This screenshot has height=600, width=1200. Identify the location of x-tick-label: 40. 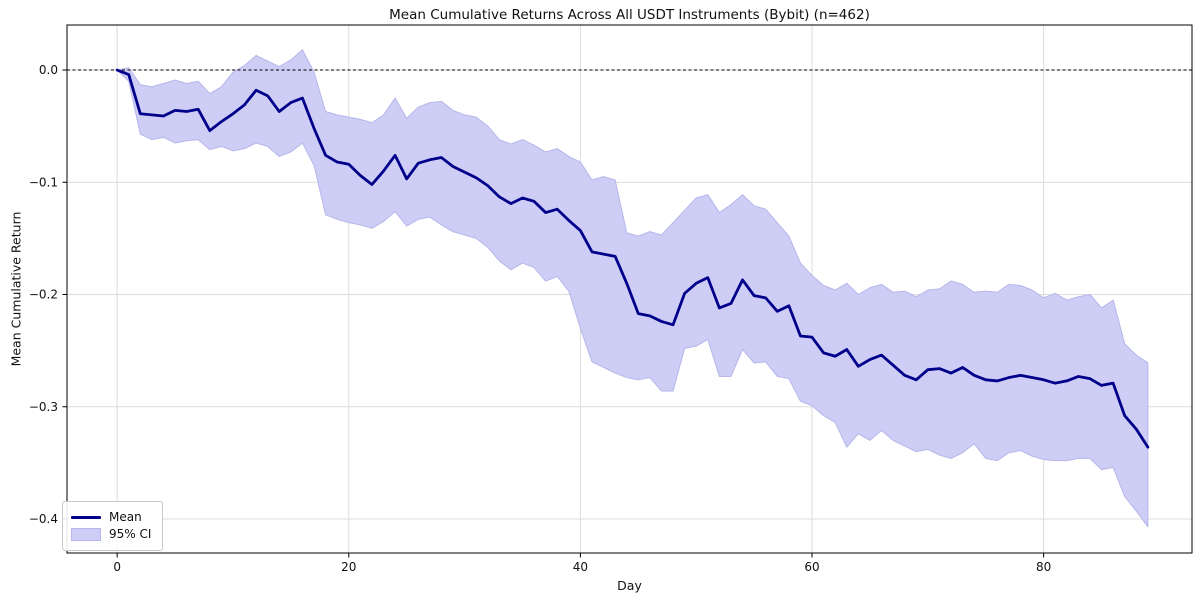
(580, 567).